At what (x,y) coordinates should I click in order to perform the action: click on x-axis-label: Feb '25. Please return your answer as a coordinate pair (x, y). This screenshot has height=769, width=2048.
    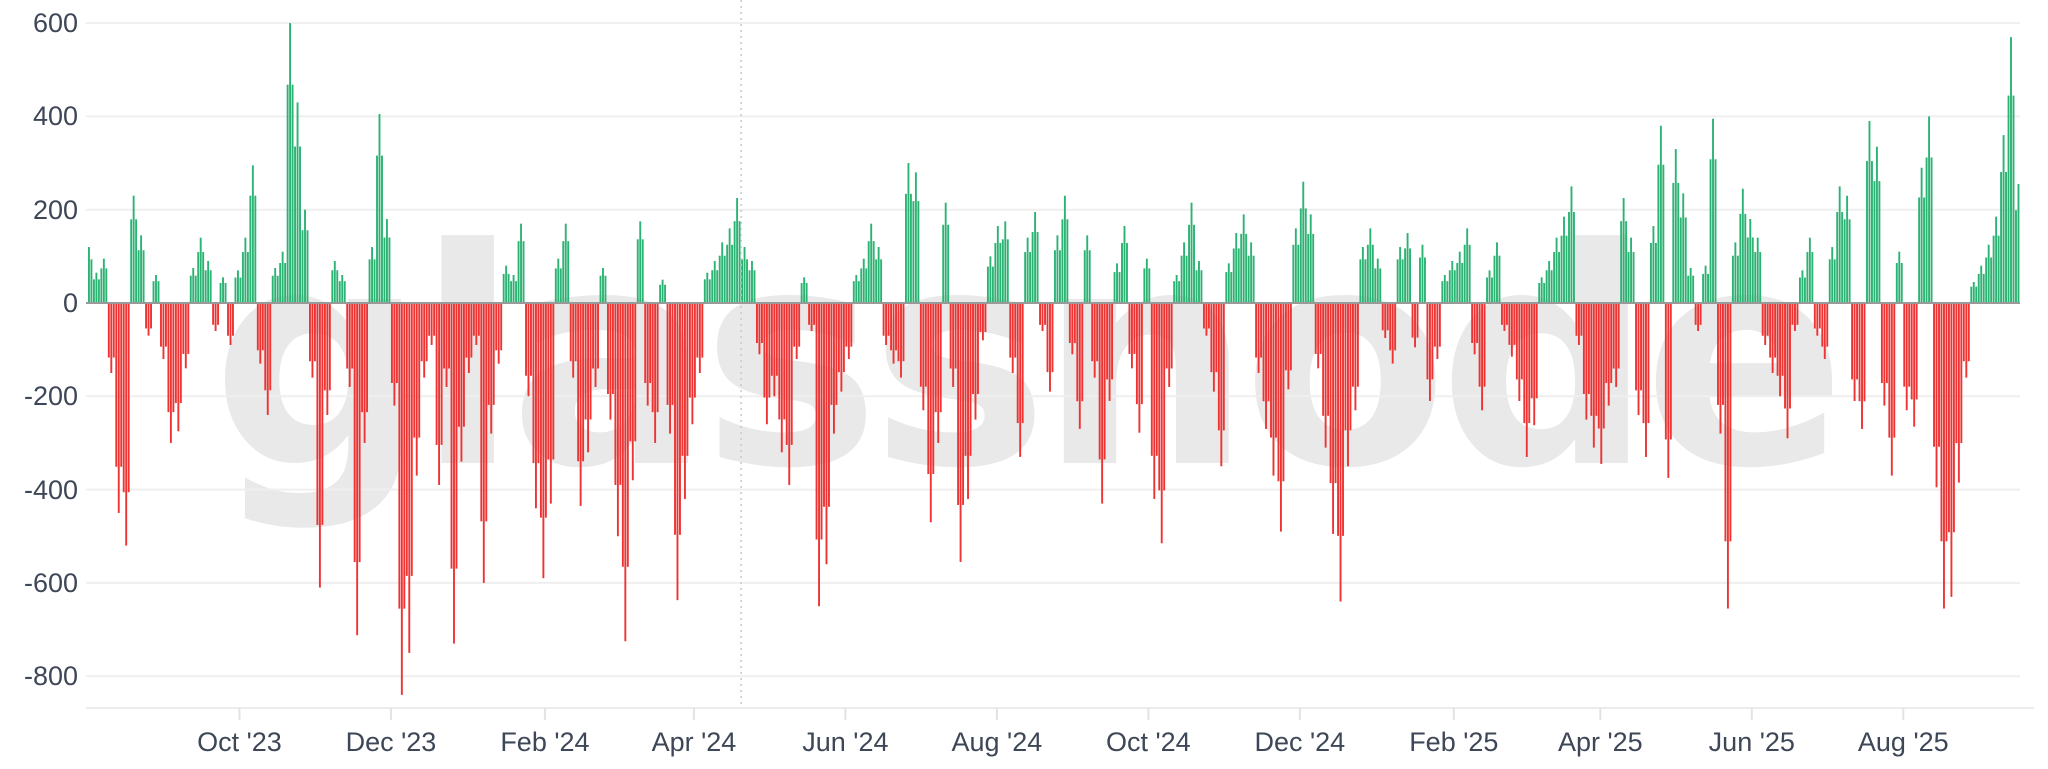
    Looking at the image, I should click on (1454, 742).